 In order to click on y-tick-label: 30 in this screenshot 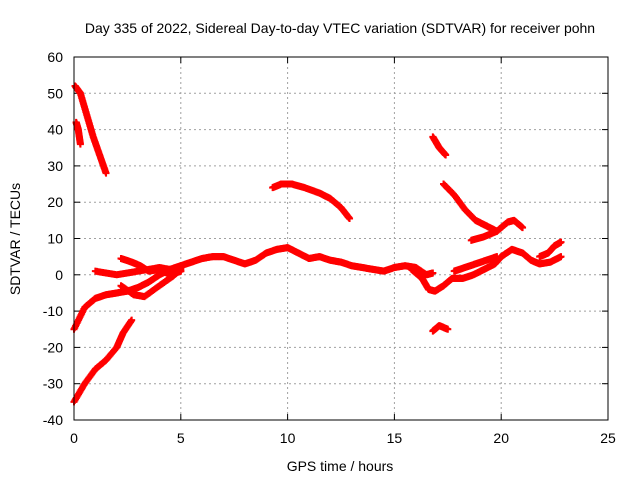, I will do `click(55, 166)`.